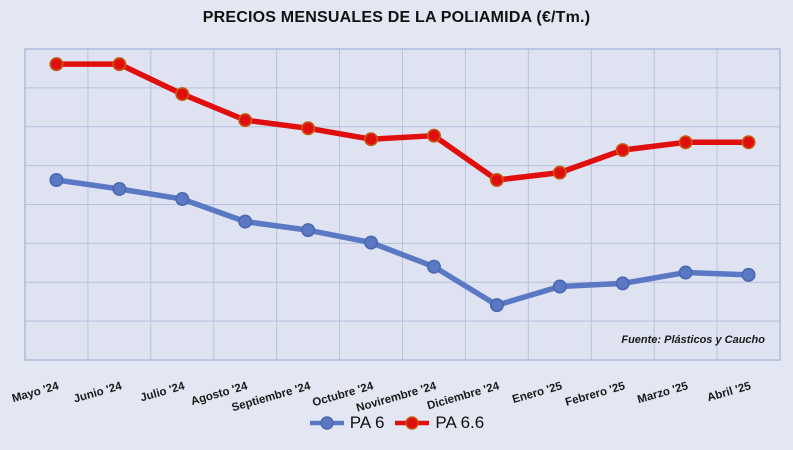 The width and height of the screenshot is (793, 450). I want to click on x-axis-label: Julio '24, so click(163, 392).